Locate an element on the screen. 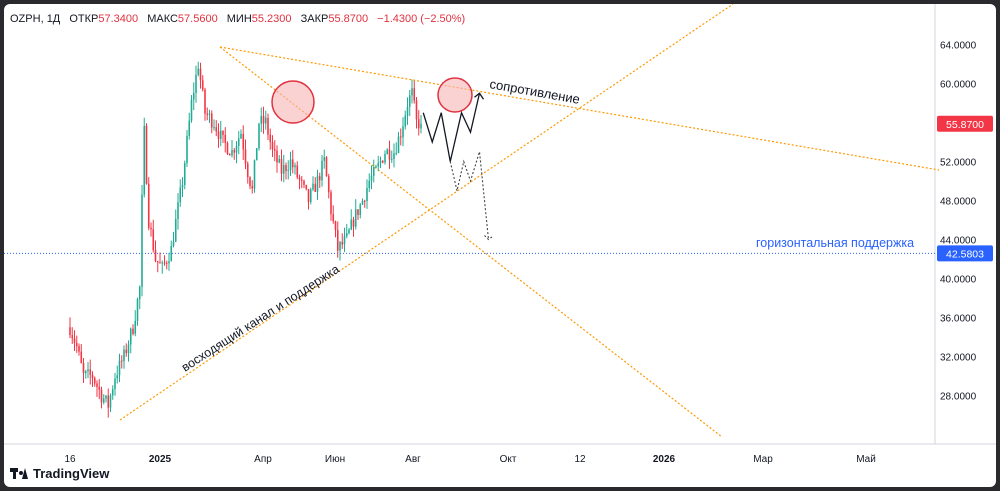 This screenshot has height=491, width=1000. support-level-badge is located at coordinates (965, 253).